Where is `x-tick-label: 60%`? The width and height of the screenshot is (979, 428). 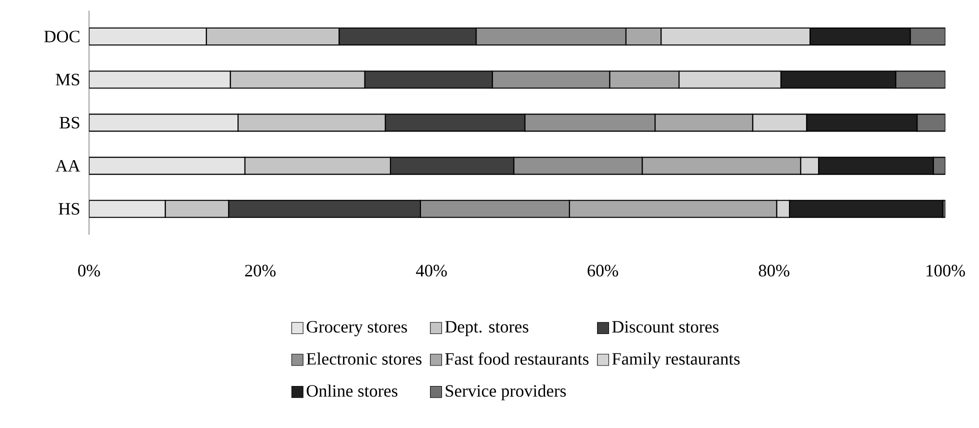
x-tick-label: 60% is located at coordinates (603, 270).